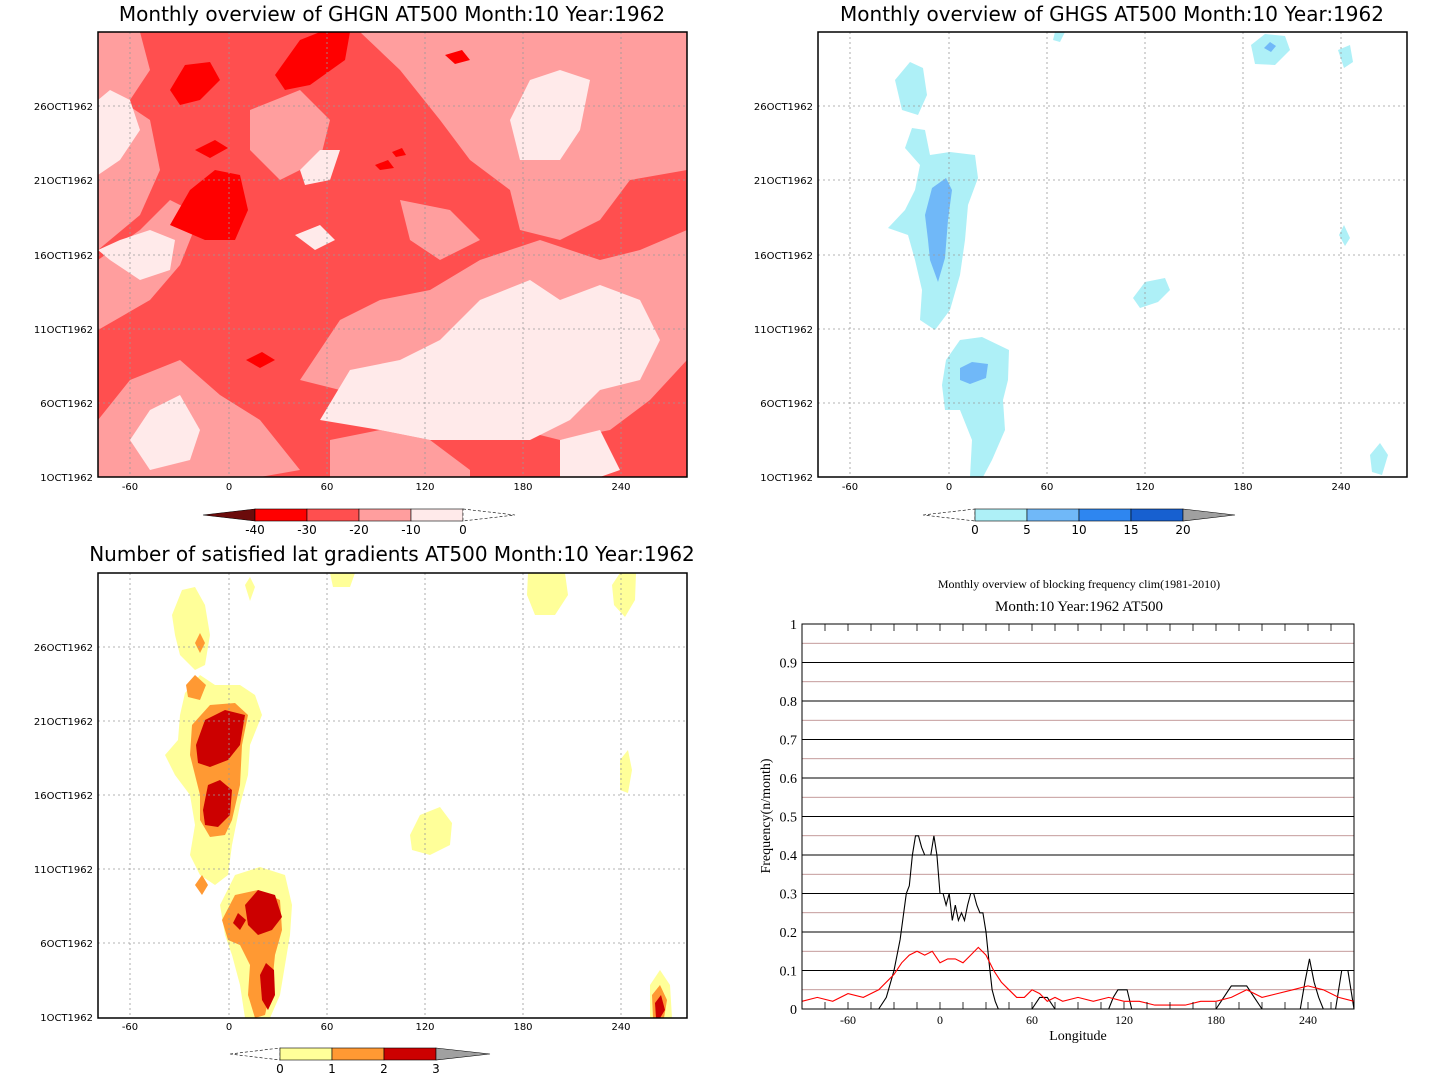 Image resolution: width=1440 pixels, height=1091 pixels. What do you see at coordinates (1079, 607) in the screenshot?
I see `freq-subtitle: Month:10 Year:1962 AT500` at bounding box center [1079, 607].